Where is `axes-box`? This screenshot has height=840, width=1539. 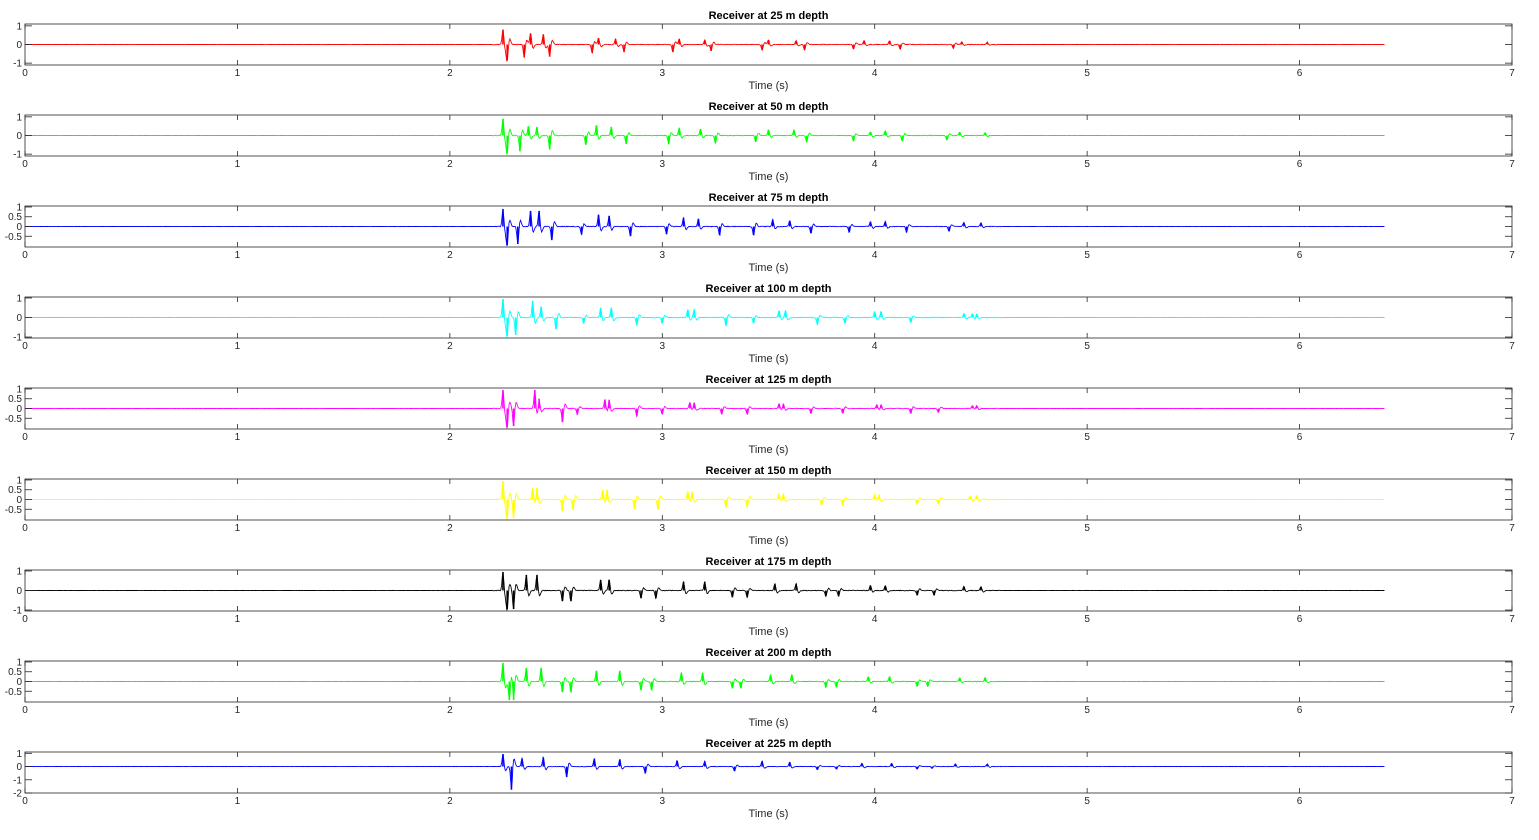 axes-box is located at coordinates (768, 772).